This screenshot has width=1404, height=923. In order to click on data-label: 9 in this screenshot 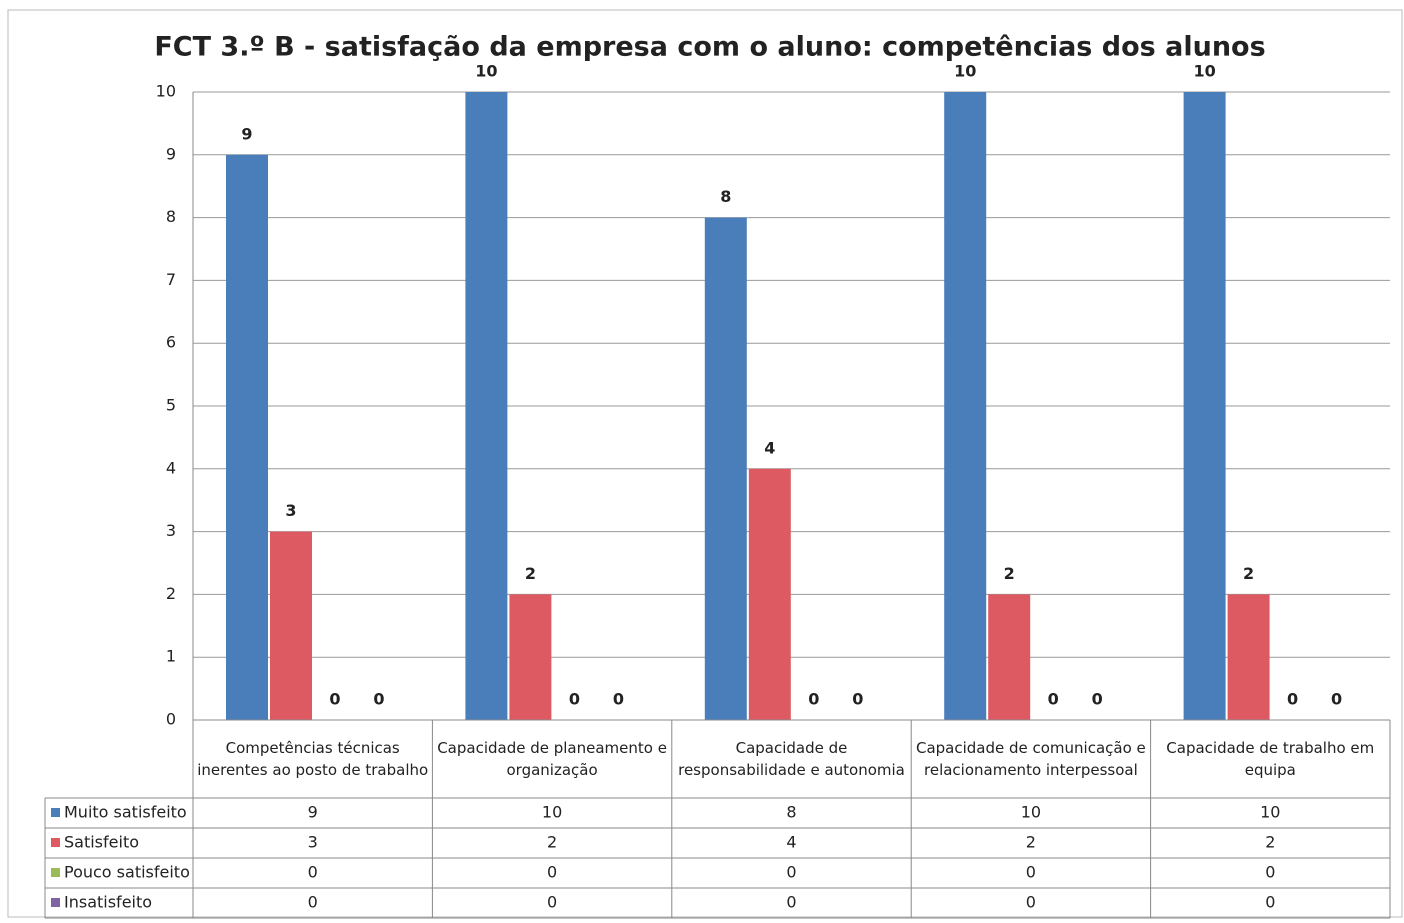, I will do `click(246, 133)`.